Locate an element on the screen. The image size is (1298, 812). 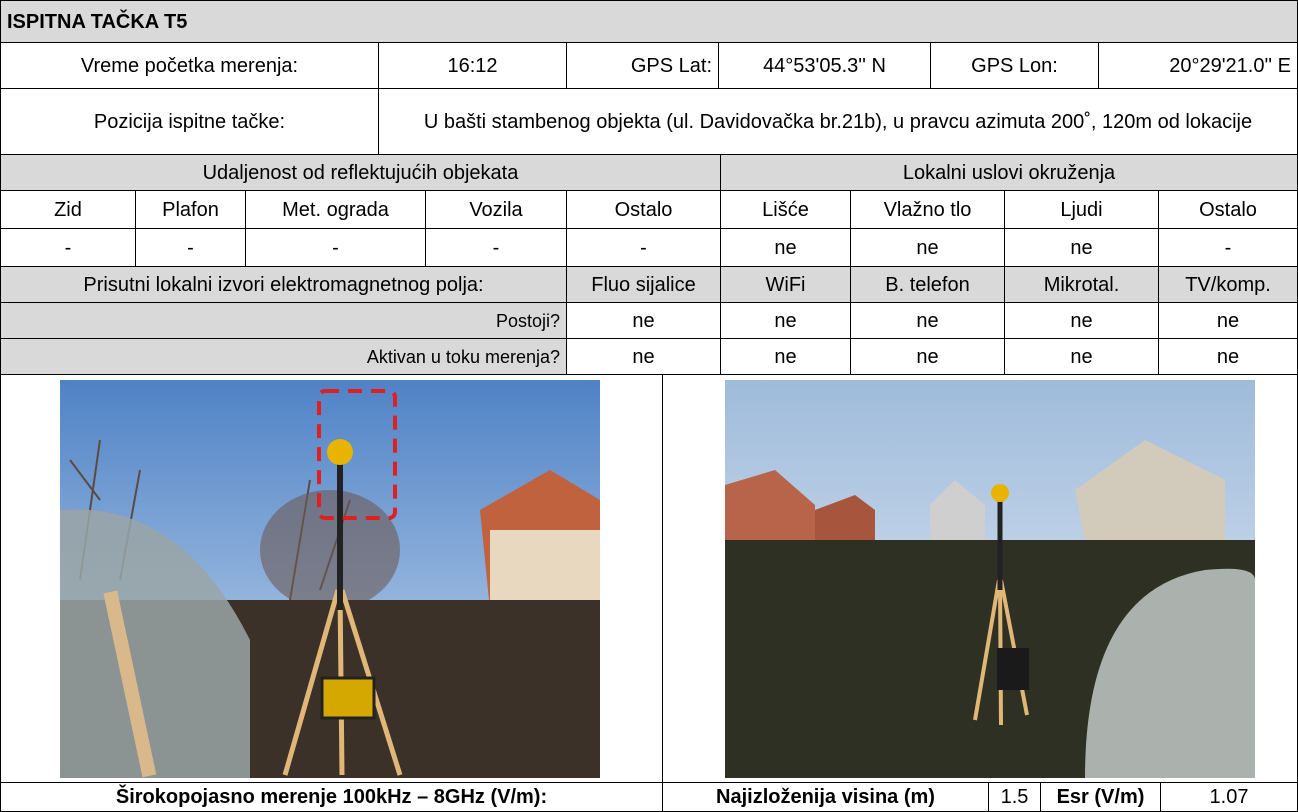
column-header: Vlažno tlo is located at coordinates (927, 209).